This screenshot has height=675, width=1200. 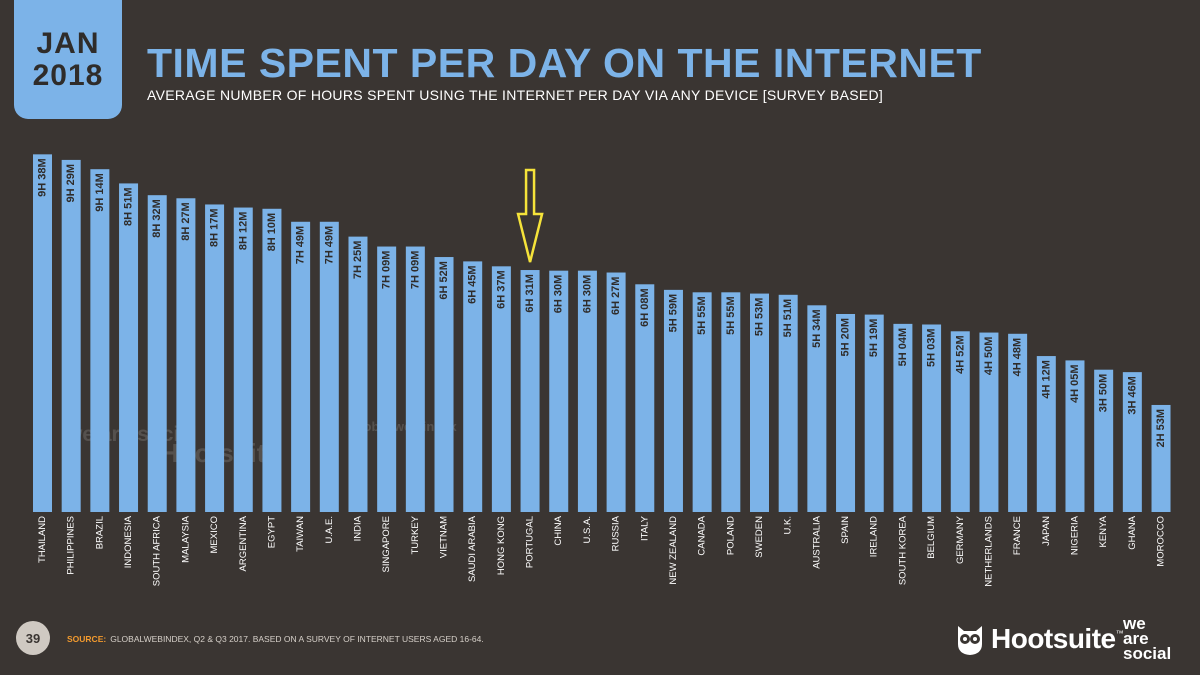 What do you see at coordinates (988, 551) in the screenshot?
I see `category-label: NETHERLANDS` at bounding box center [988, 551].